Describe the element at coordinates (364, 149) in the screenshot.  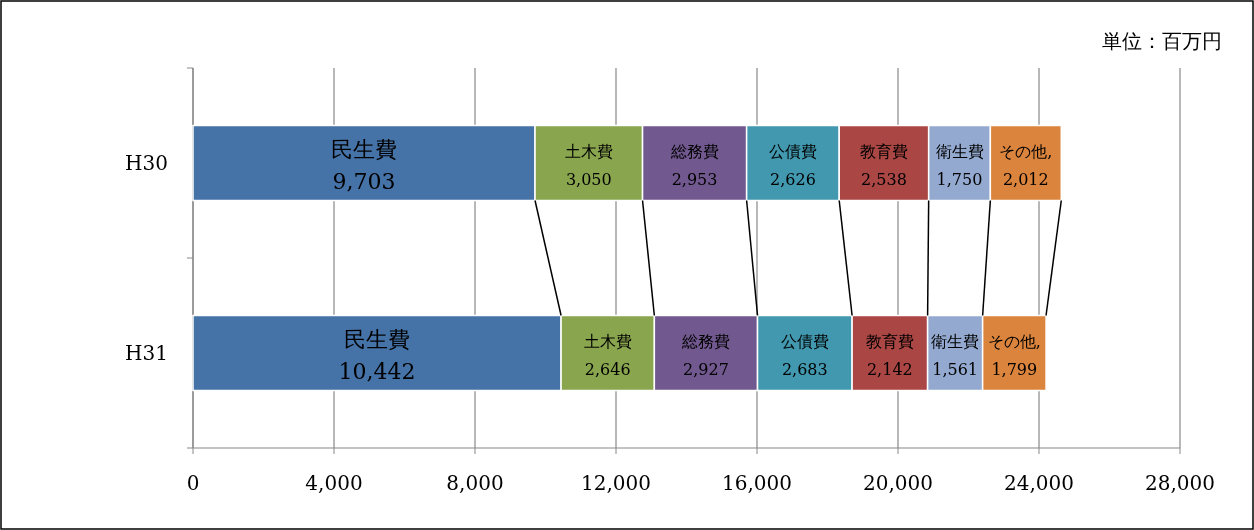
I see `series-label: 民生費` at that location.